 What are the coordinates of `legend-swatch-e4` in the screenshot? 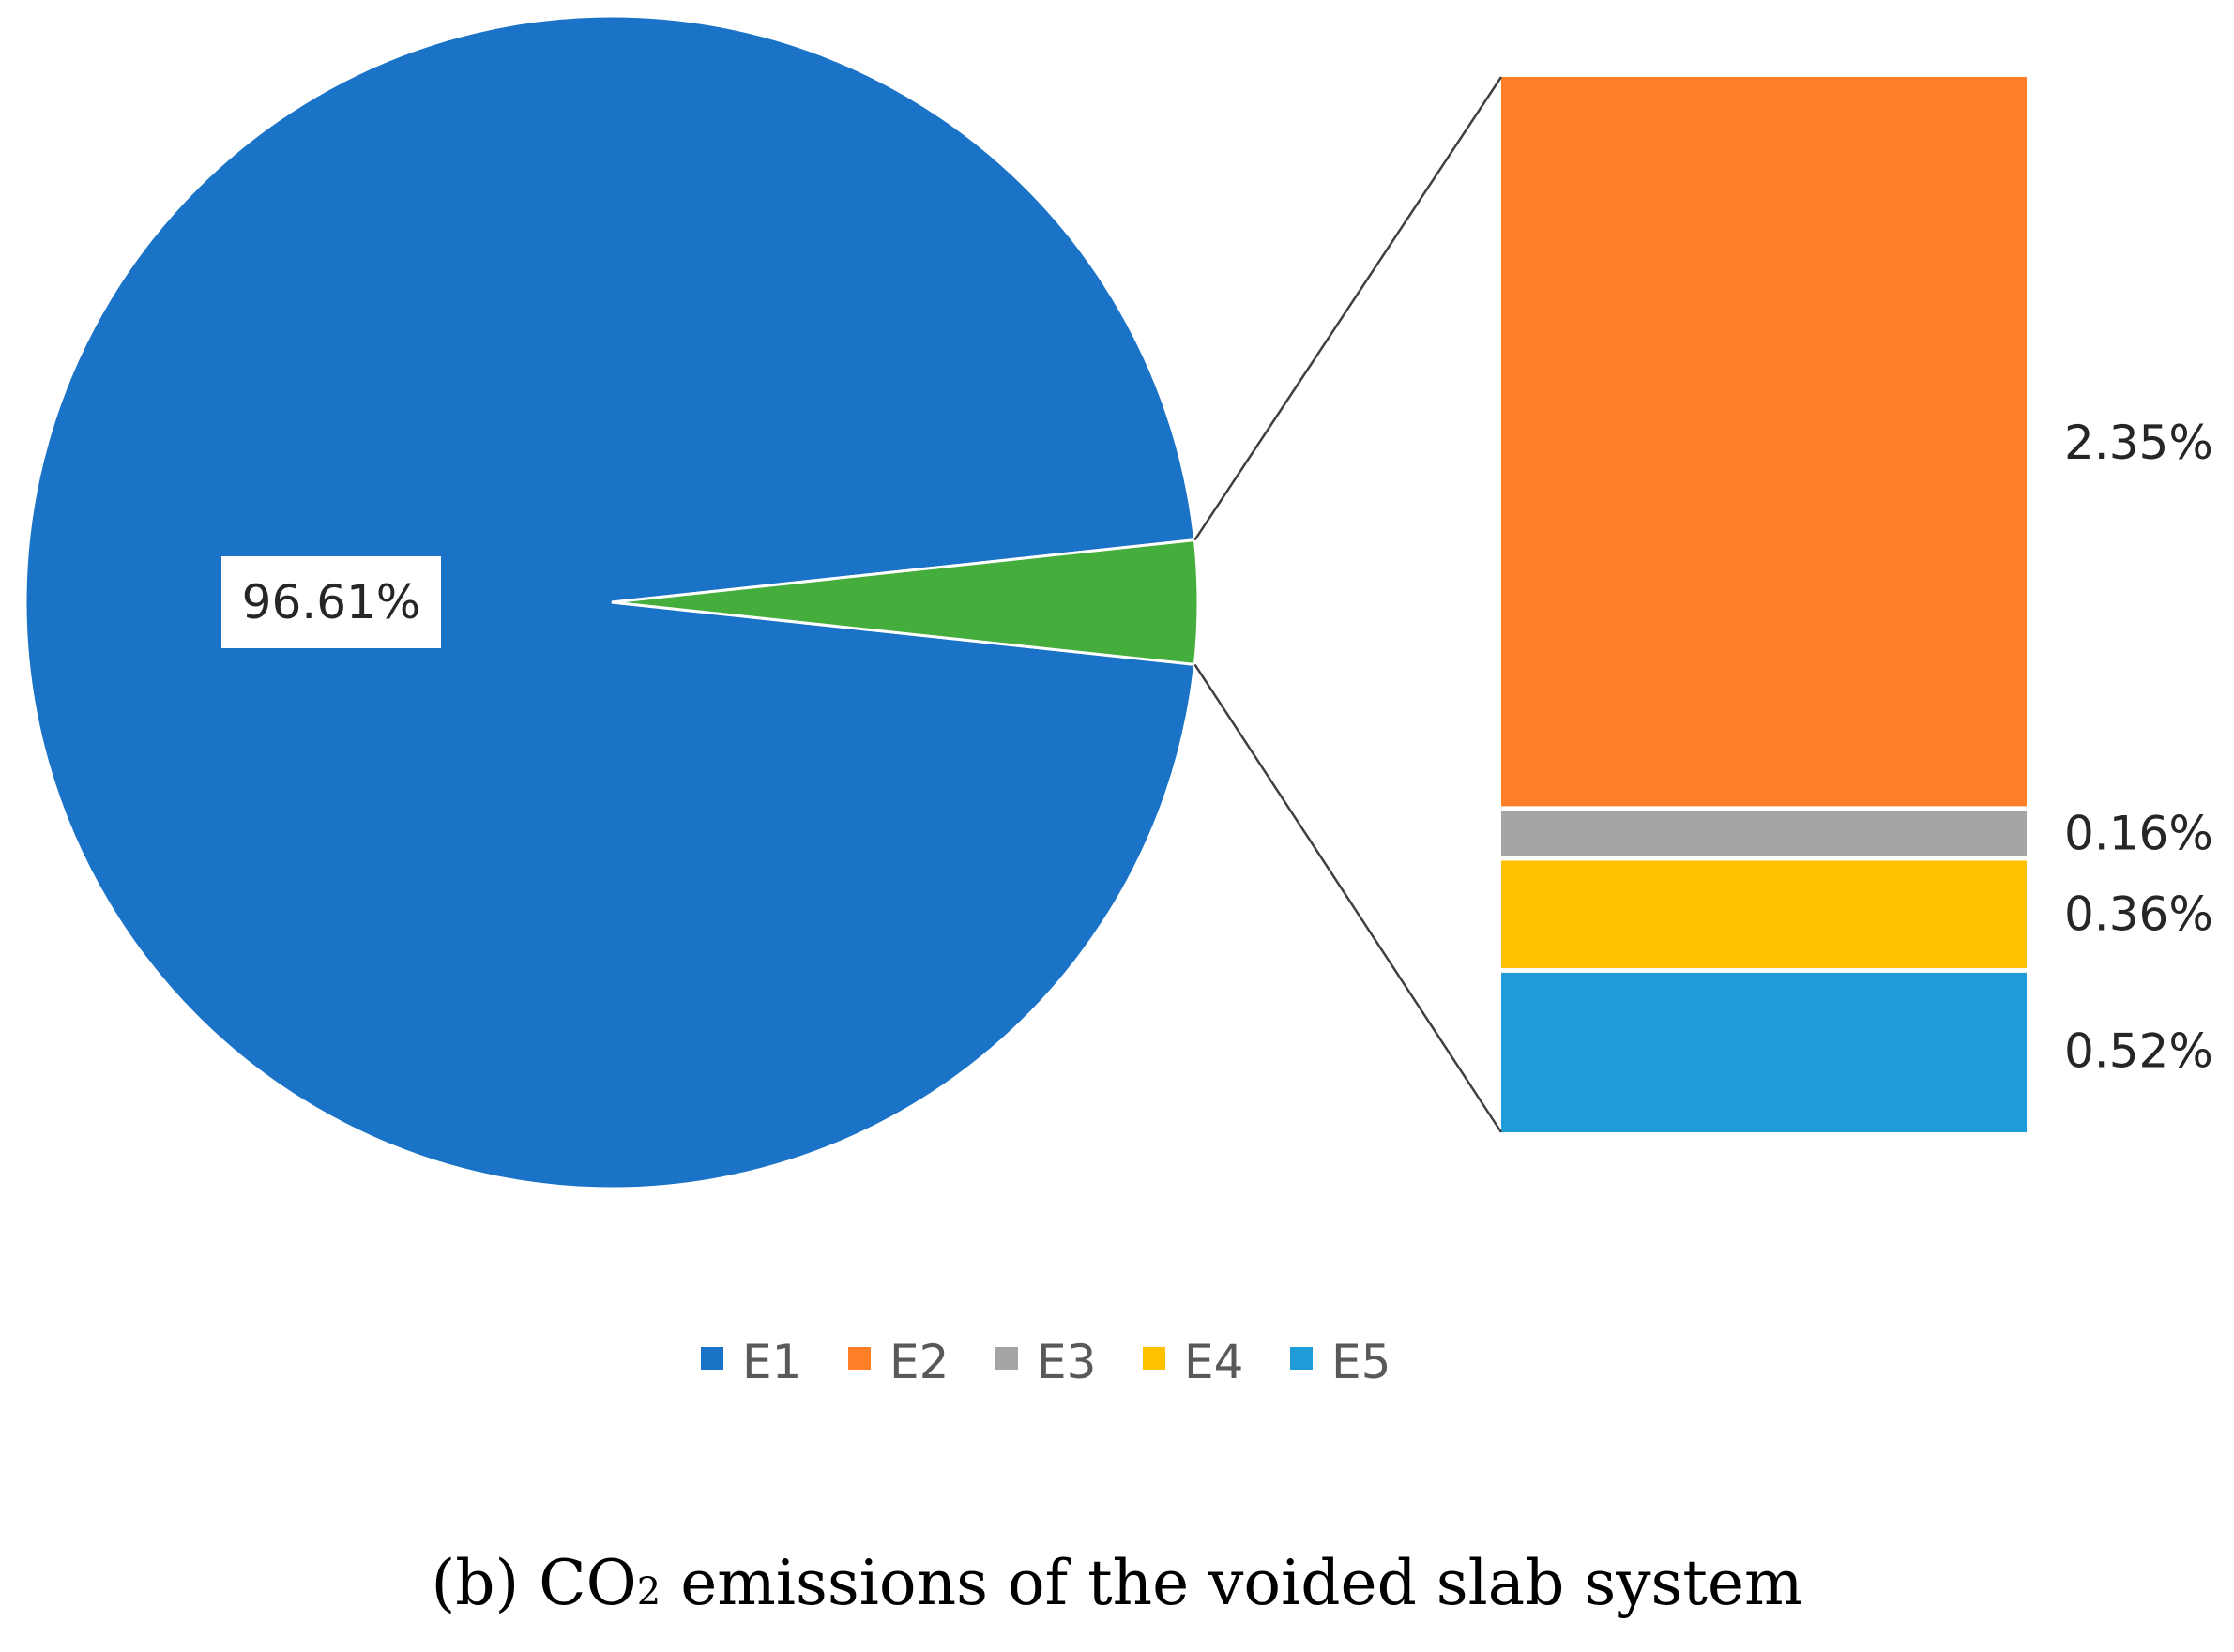 It's located at (1154, 1358).